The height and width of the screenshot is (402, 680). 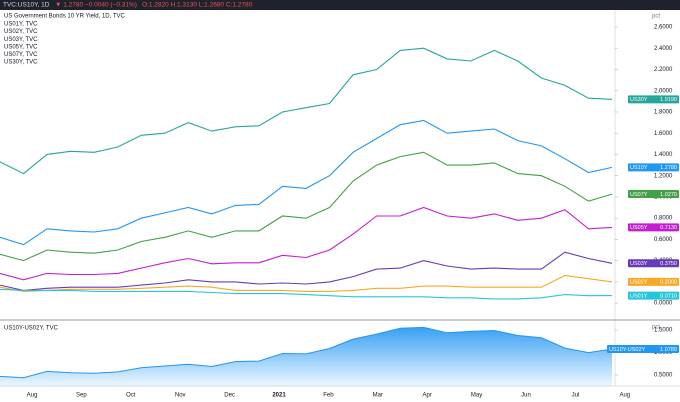 What do you see at coordinates (197, 5) in the screenshot?
I see `header-ohlc: O:1.2820 H:1.3130 L:1.2680 C:1.2780` at bounding box center [197, 5].